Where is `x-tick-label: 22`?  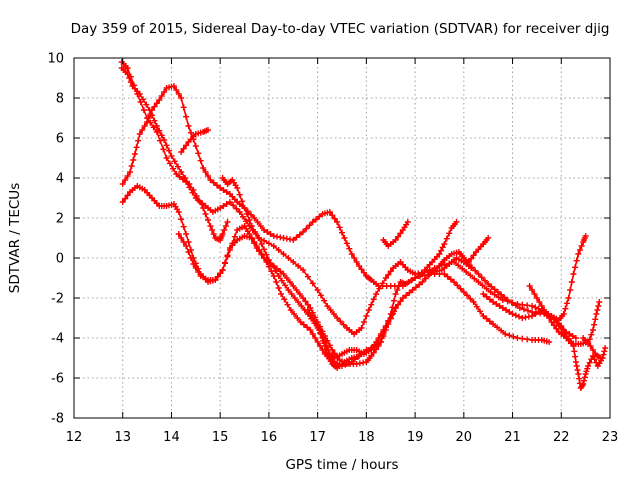 x-tick-label: 22 is located at coordinates (561, 437).